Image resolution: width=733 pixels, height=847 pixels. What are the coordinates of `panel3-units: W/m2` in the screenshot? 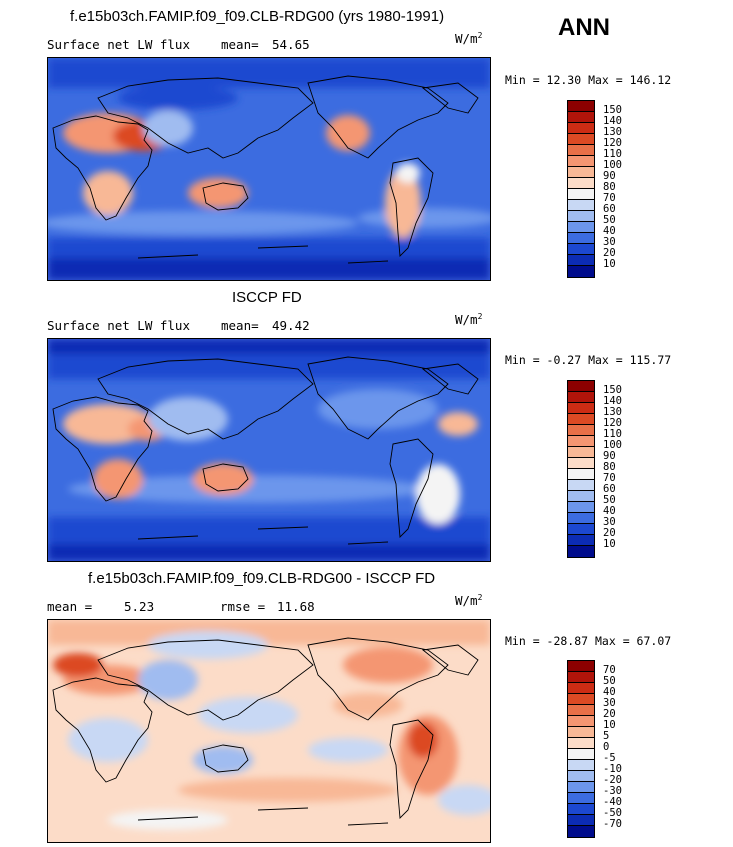 It's located at (469, 601).